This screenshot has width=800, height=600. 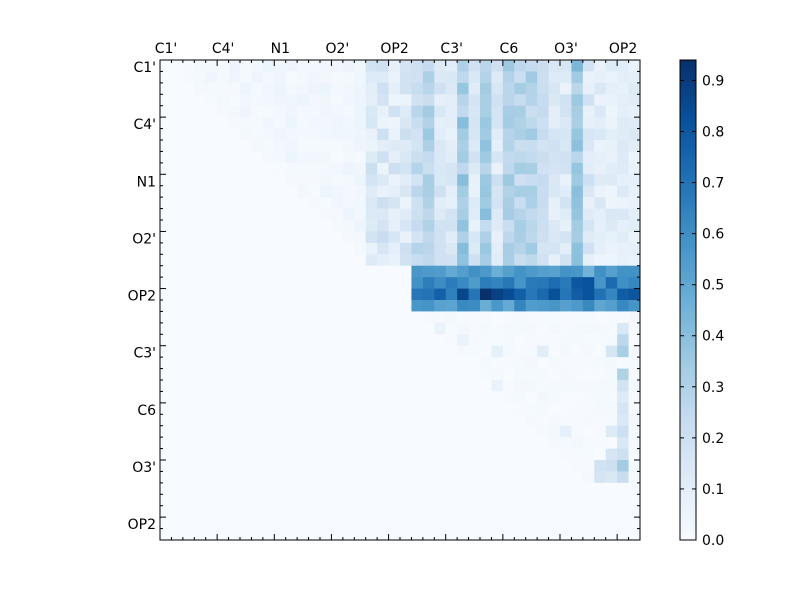 What do you see at coordinates (713, 439) in the screenshot?
I see `colorbar-tick-label: 0.2` at bounding box center [713, 439].